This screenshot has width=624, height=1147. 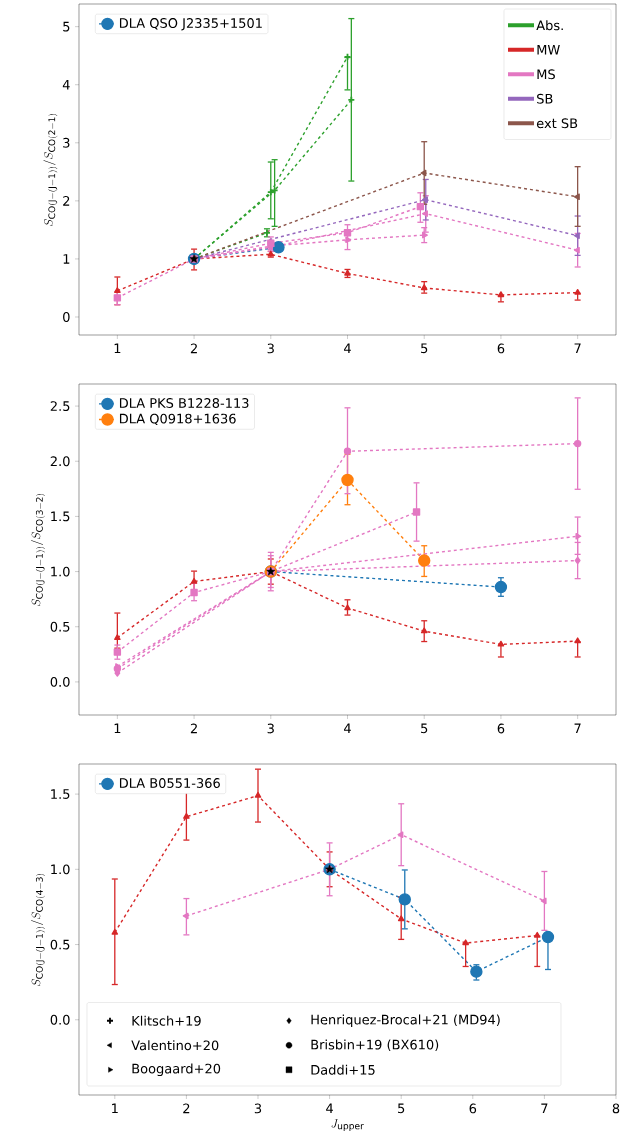 What do you see at coordinates (343, 1069) in the screenshot?
I see `legend-label: Daddi+15` at bounding box center [343, 1069].